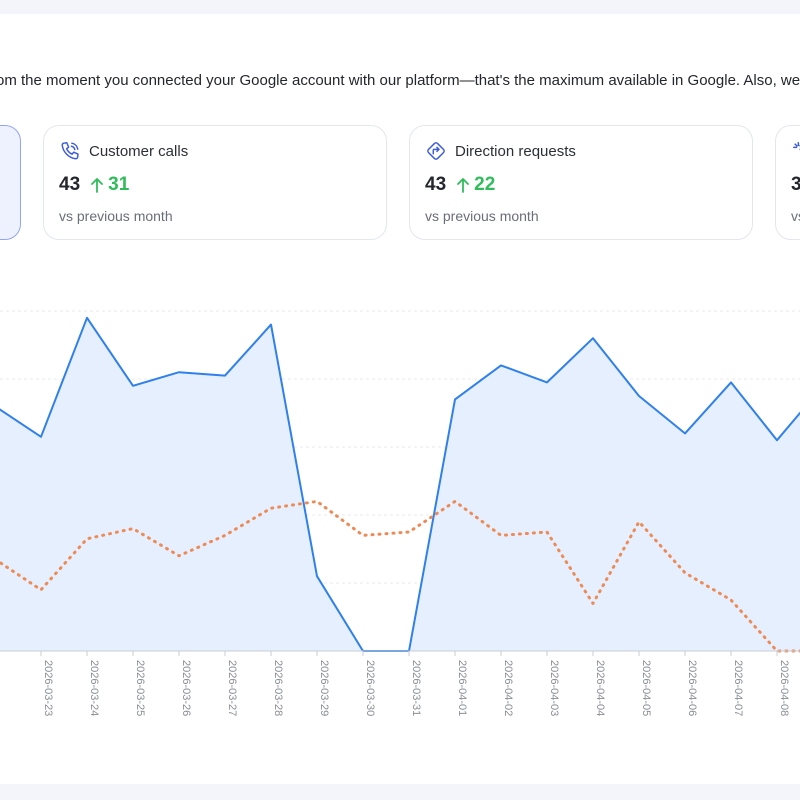 The width and height of the screenshot is (800, 800). What do you see at coordinates (232, 688) in the screenshot?
I see `x-tick-label: 2026-03-27` at bounding box center [232, 688].